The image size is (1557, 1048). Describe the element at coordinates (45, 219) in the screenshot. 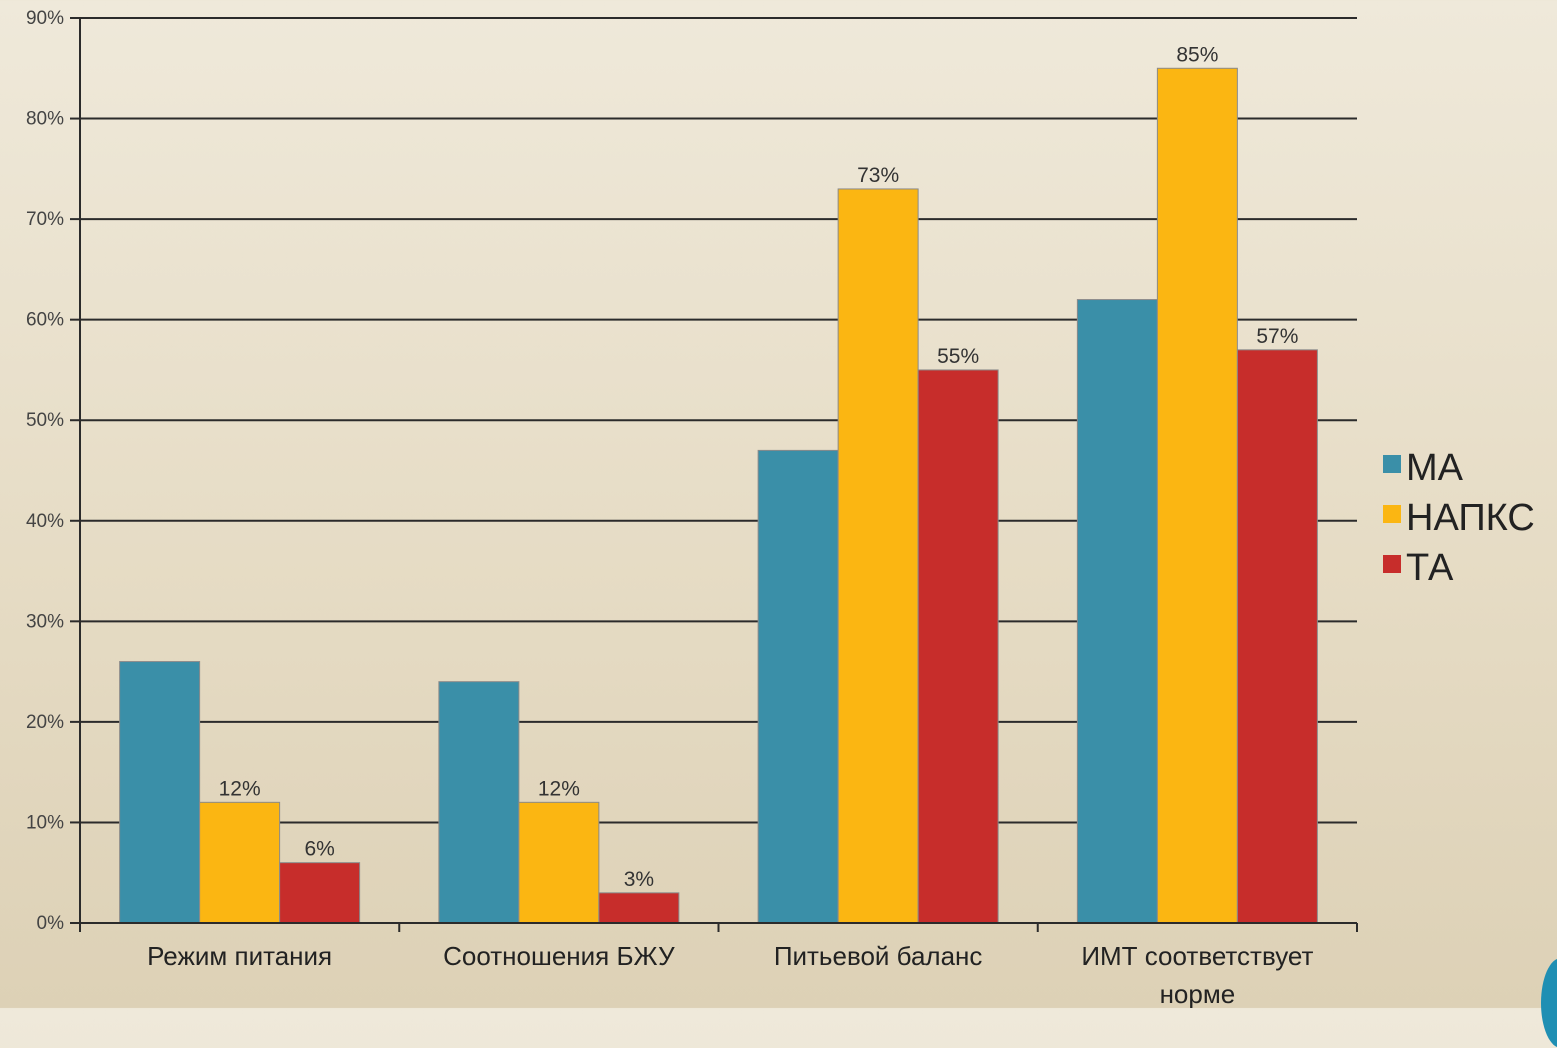

I see `y-tick-label: 70%` at that location.